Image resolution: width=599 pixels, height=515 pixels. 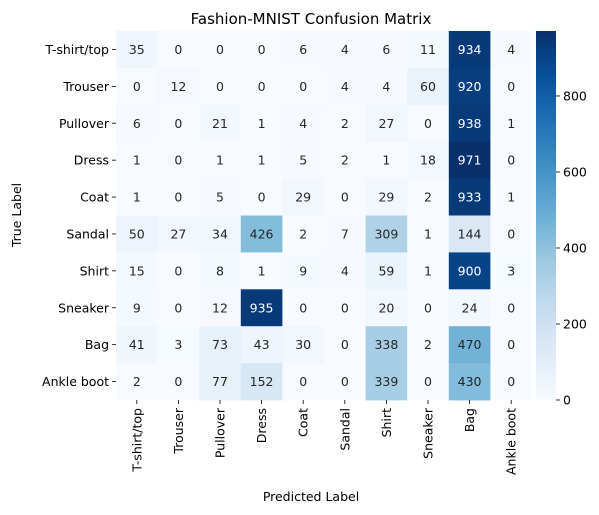 What do you see at coordinates (575, 95) in the screenshot?
I see `colorbar-tick-label: 800` at bounding box center [575, 95].